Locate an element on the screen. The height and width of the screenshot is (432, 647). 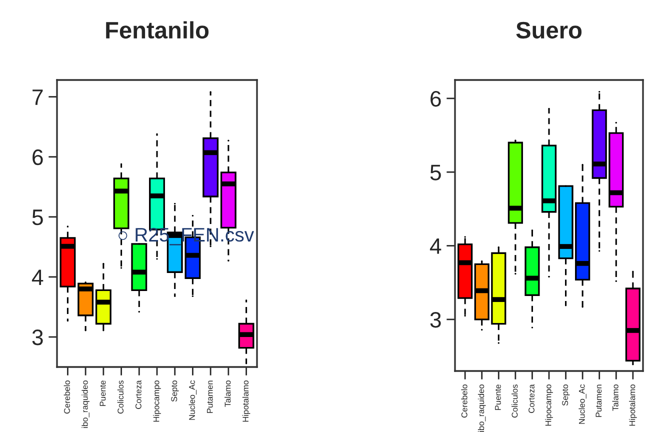
chart-title: Fentanilo is located at coordinates (157, 30).